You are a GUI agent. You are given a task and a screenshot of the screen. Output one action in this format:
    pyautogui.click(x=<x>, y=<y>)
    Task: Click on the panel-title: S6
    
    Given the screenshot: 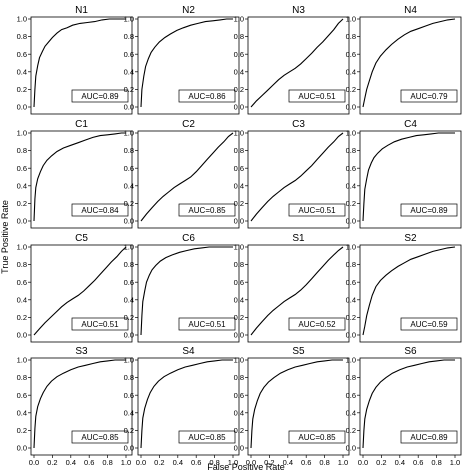 What is the action you would take?
    pyautogui.click(x=410, y=351)
    